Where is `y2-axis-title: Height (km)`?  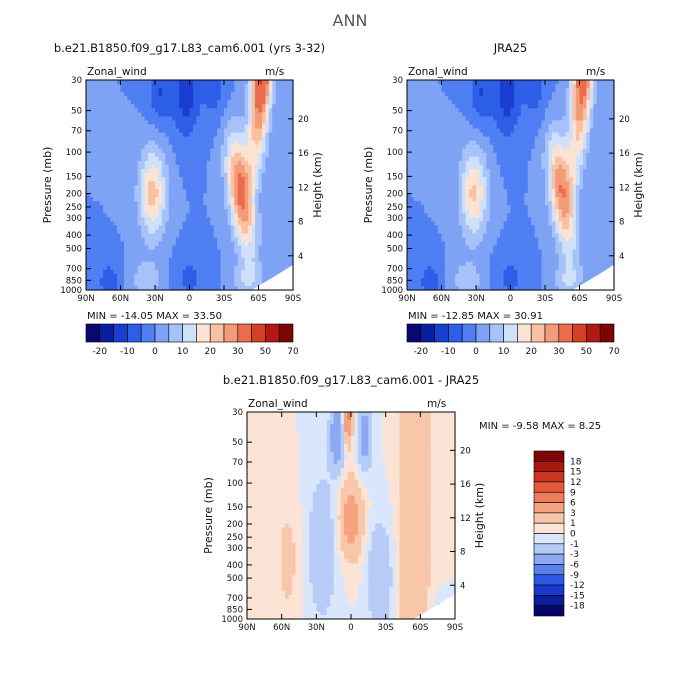
y2-axis-title: Height (km) is located at coordinates (317, 185).